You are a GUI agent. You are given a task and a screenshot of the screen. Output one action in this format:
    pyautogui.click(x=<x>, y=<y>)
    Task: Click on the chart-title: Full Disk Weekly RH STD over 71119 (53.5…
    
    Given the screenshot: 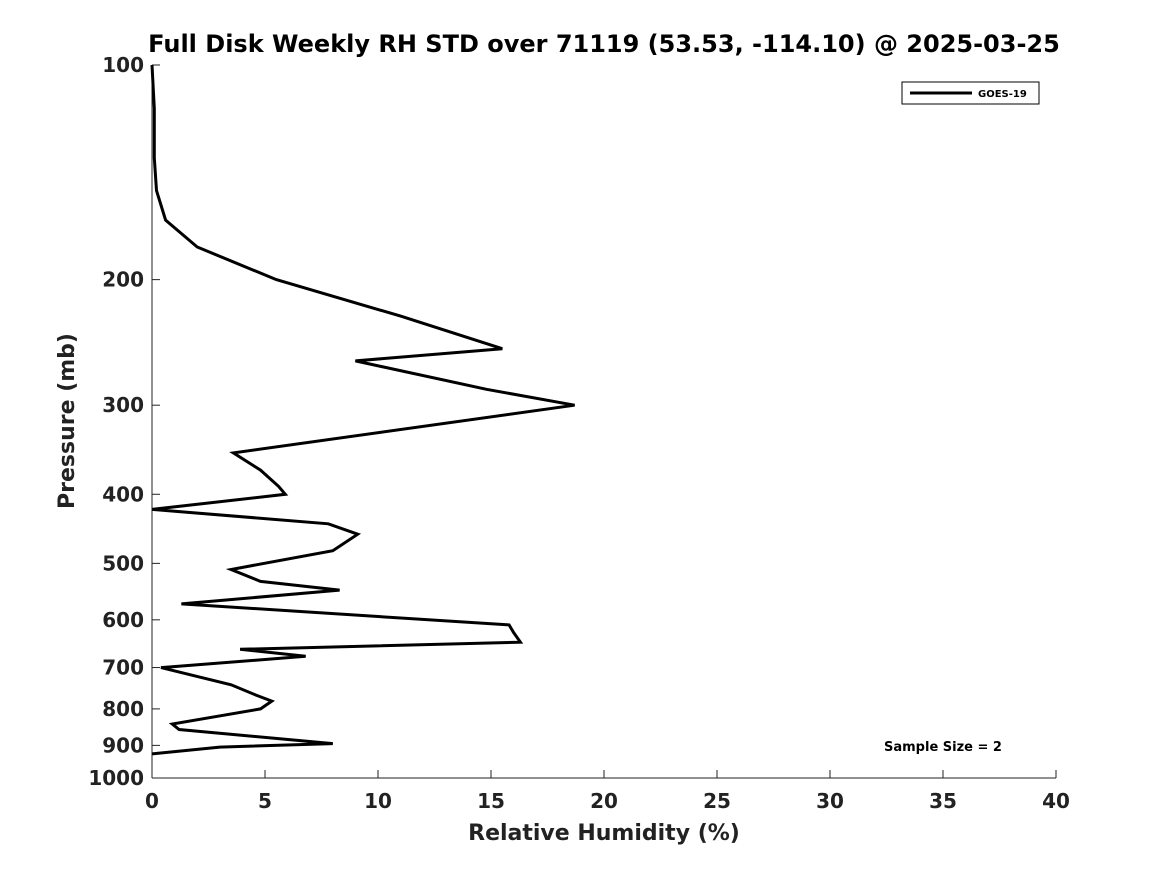 What is the action you would take?
    pyautogui.click(x=604, y=44)
    